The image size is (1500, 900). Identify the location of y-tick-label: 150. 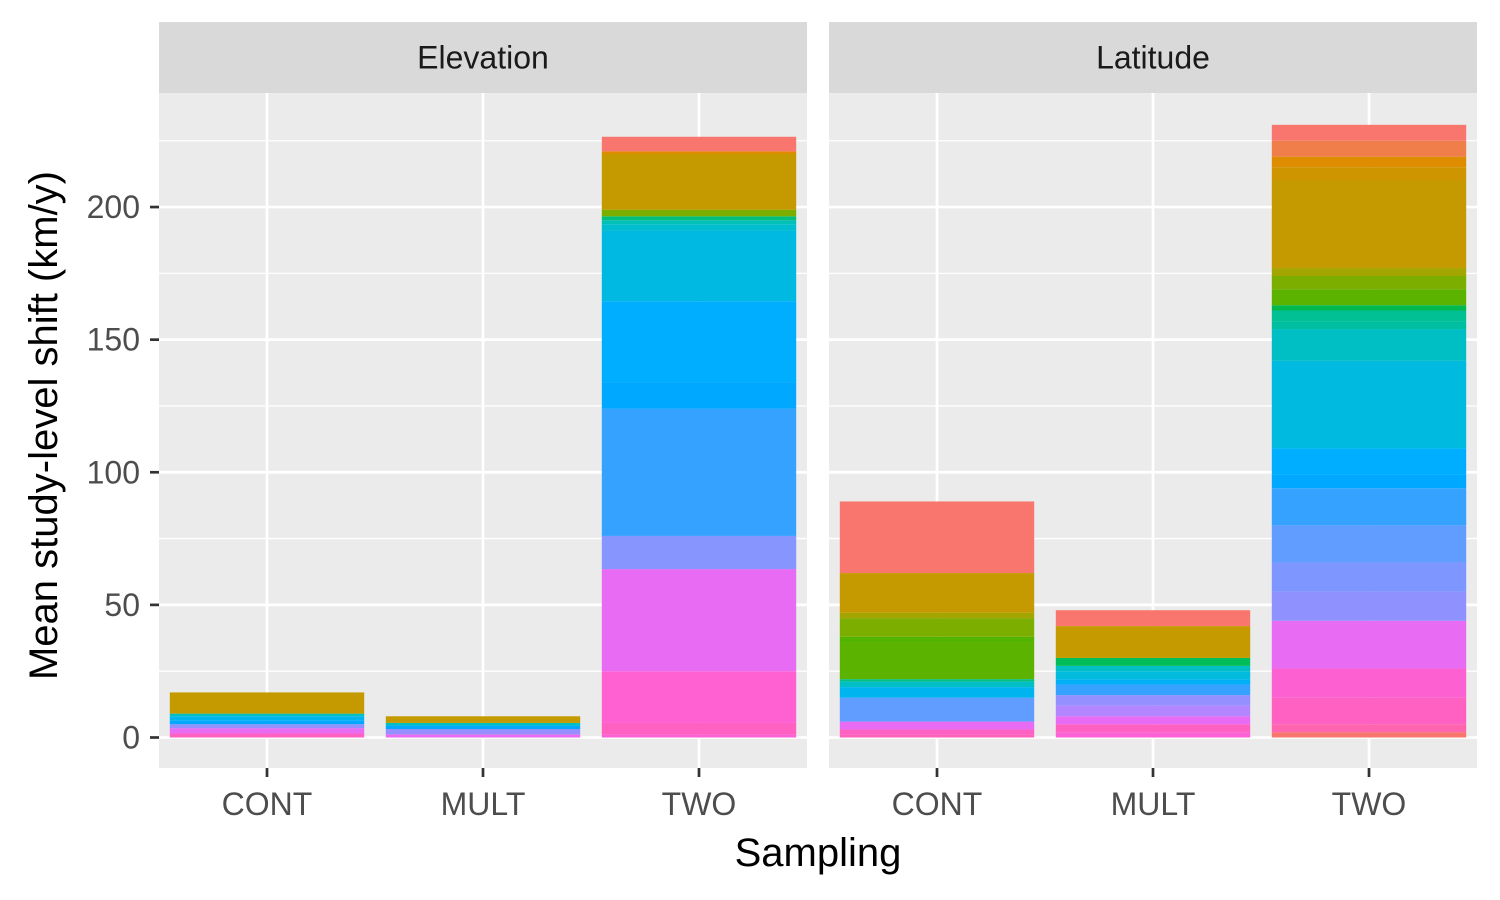
(113, 340).